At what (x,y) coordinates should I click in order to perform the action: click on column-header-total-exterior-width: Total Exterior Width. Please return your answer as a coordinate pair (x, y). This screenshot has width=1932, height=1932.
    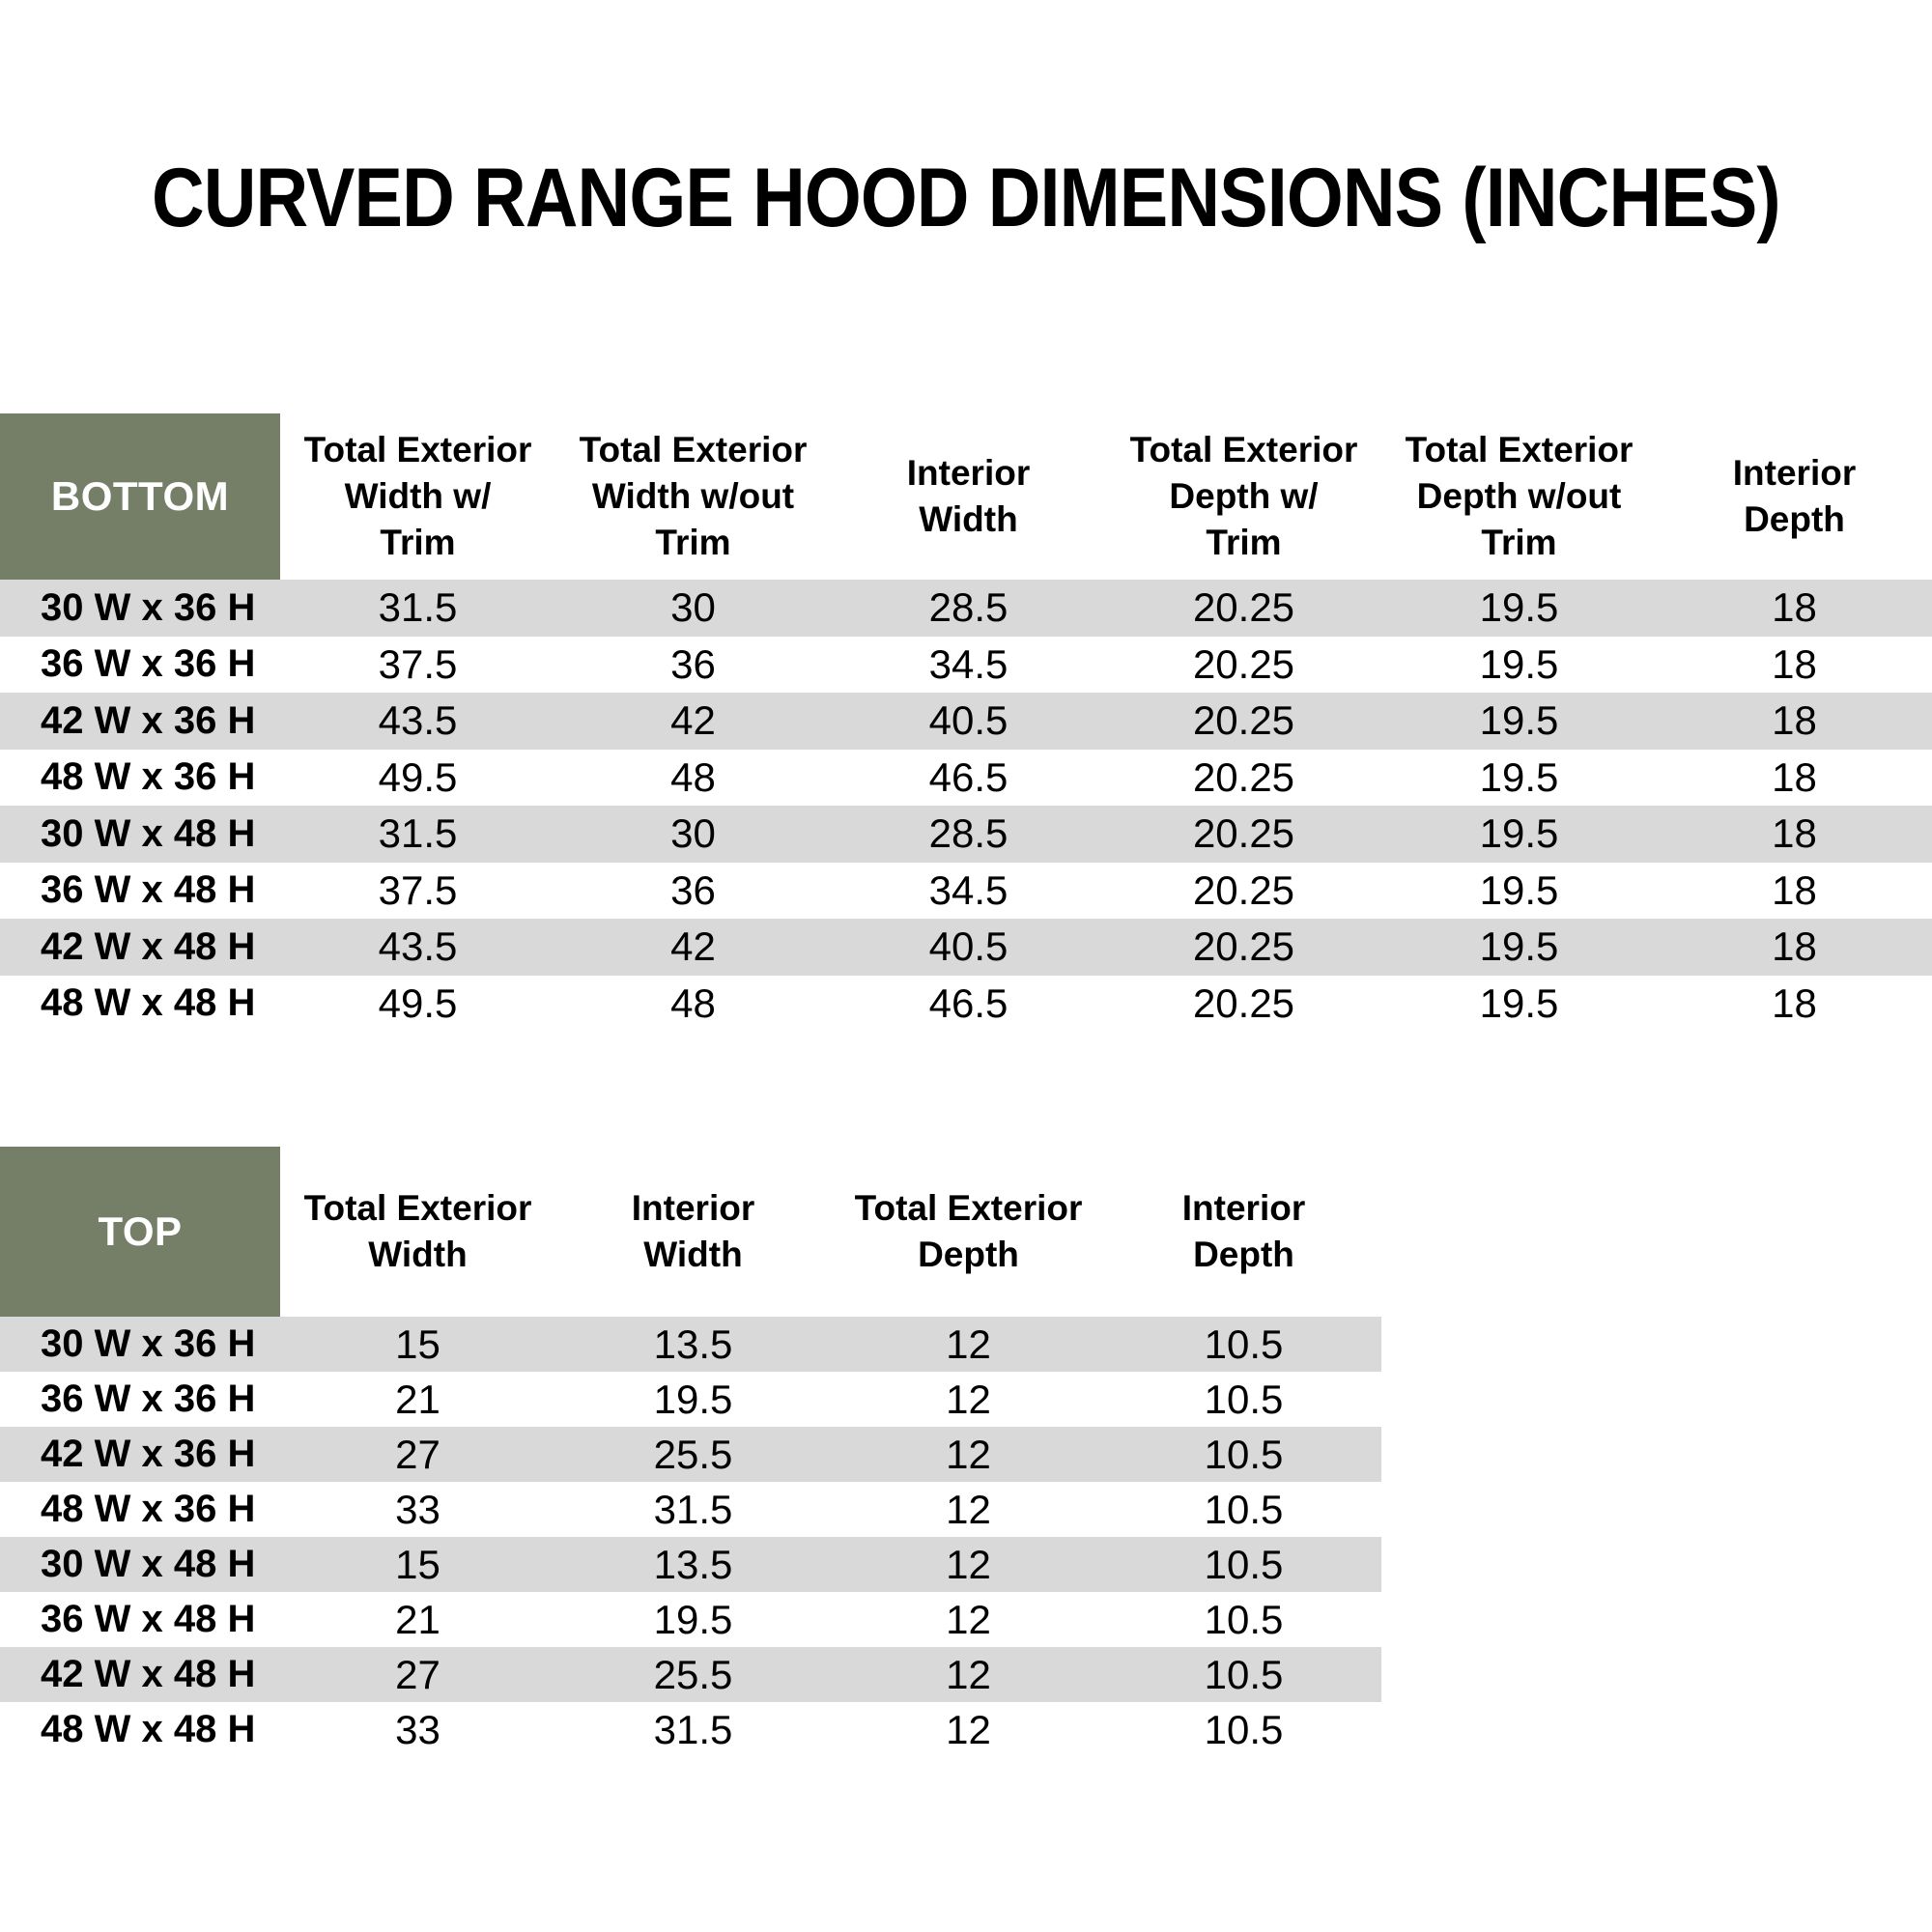
    Looking at the image, I should click on (417, 1230).